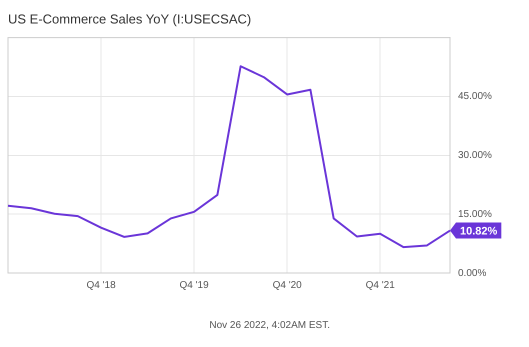 Image resolution: width=529 pixels, height=347 pixels. What do you see at coordinates (101, 285) in the screenshot?
I see `x-tick-label: Q4 '18` at bounding box center [101, 285].